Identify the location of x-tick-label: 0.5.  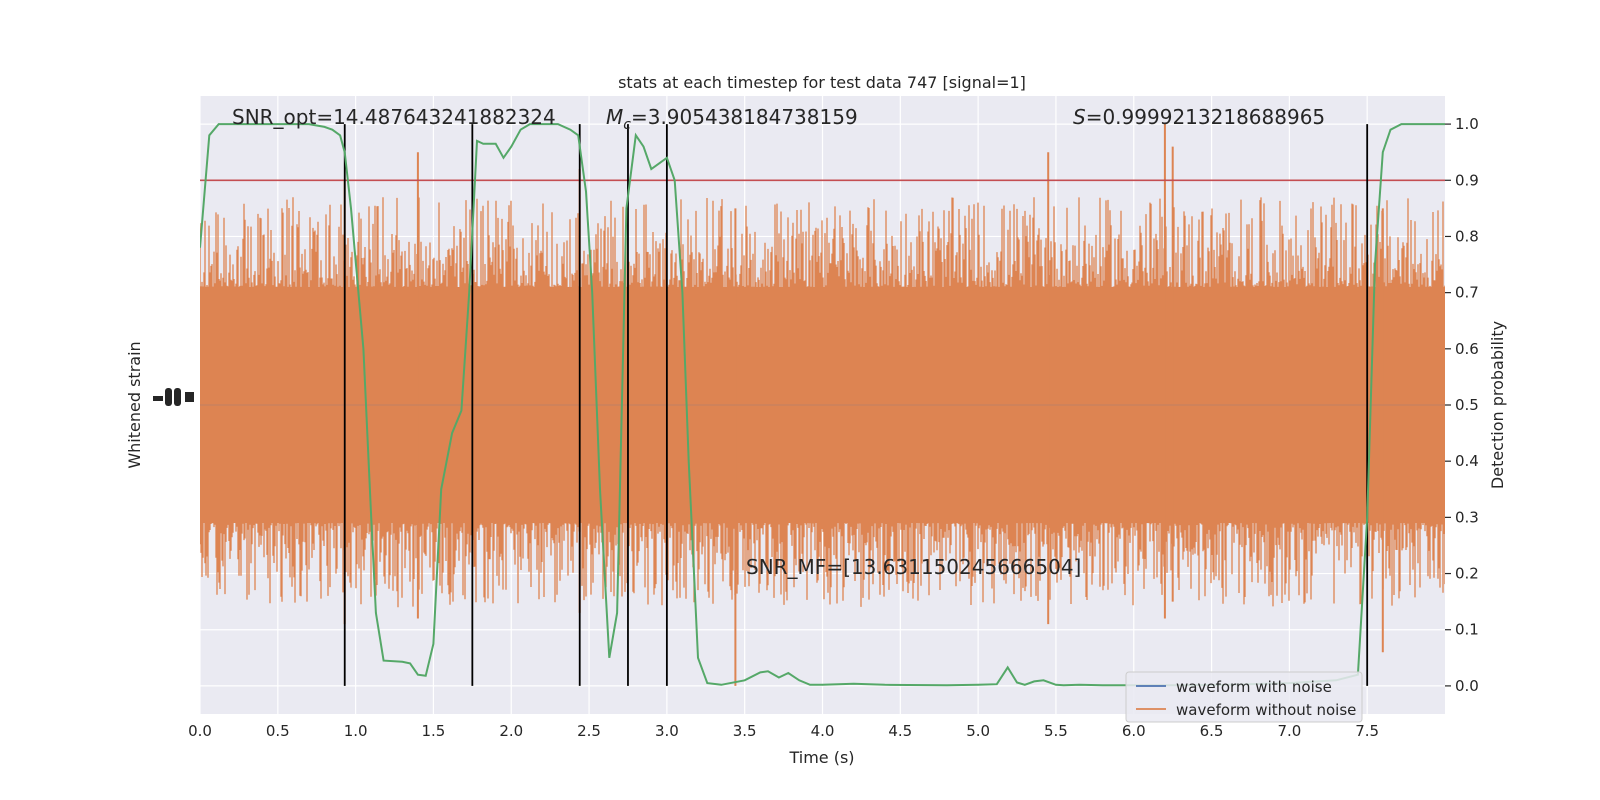
(278, 731).